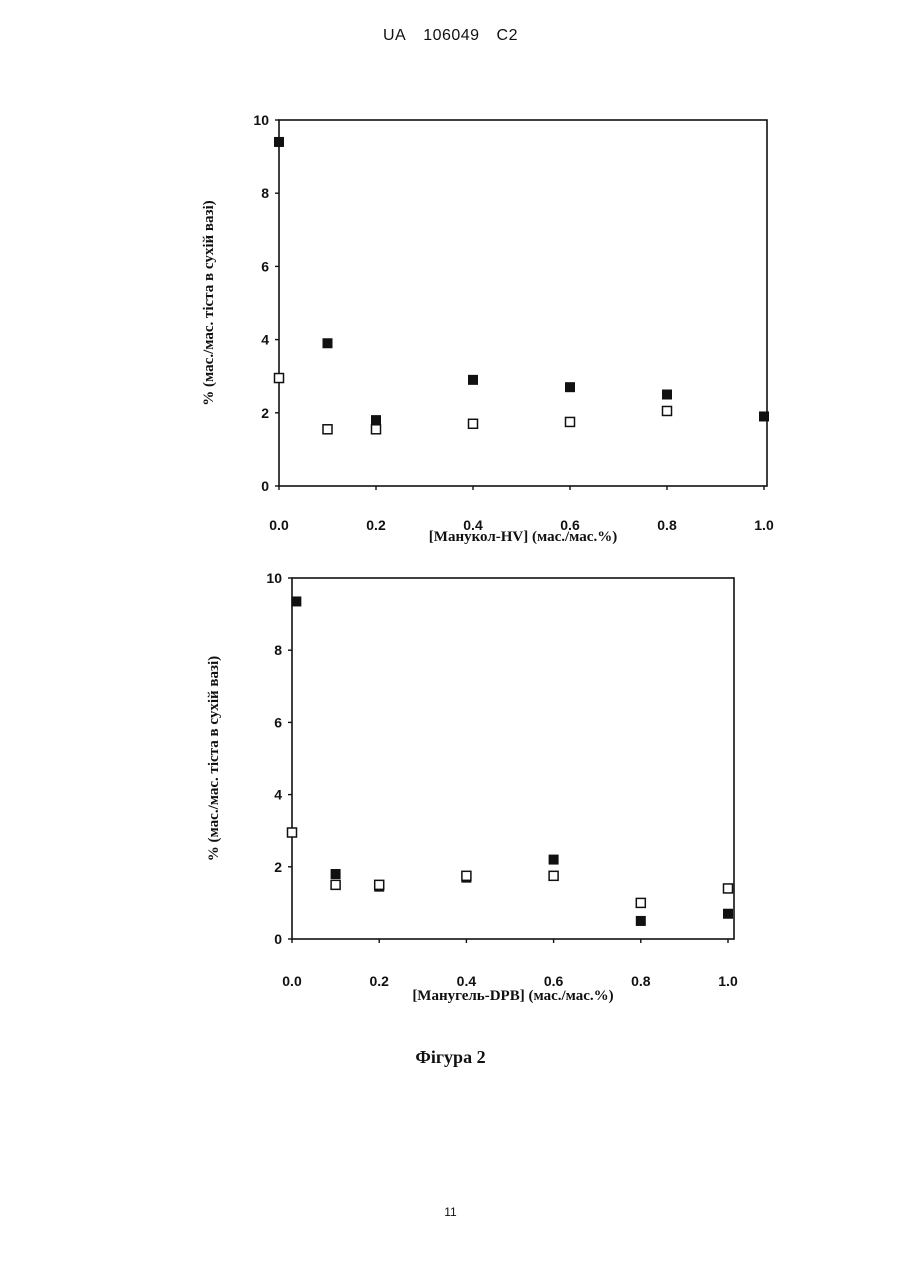 This screenshot has width=901, height=1273. What do you see at coordinates (513, 758) in the screenshot?
I see `plot-frame` at bounding box center [513, 758].